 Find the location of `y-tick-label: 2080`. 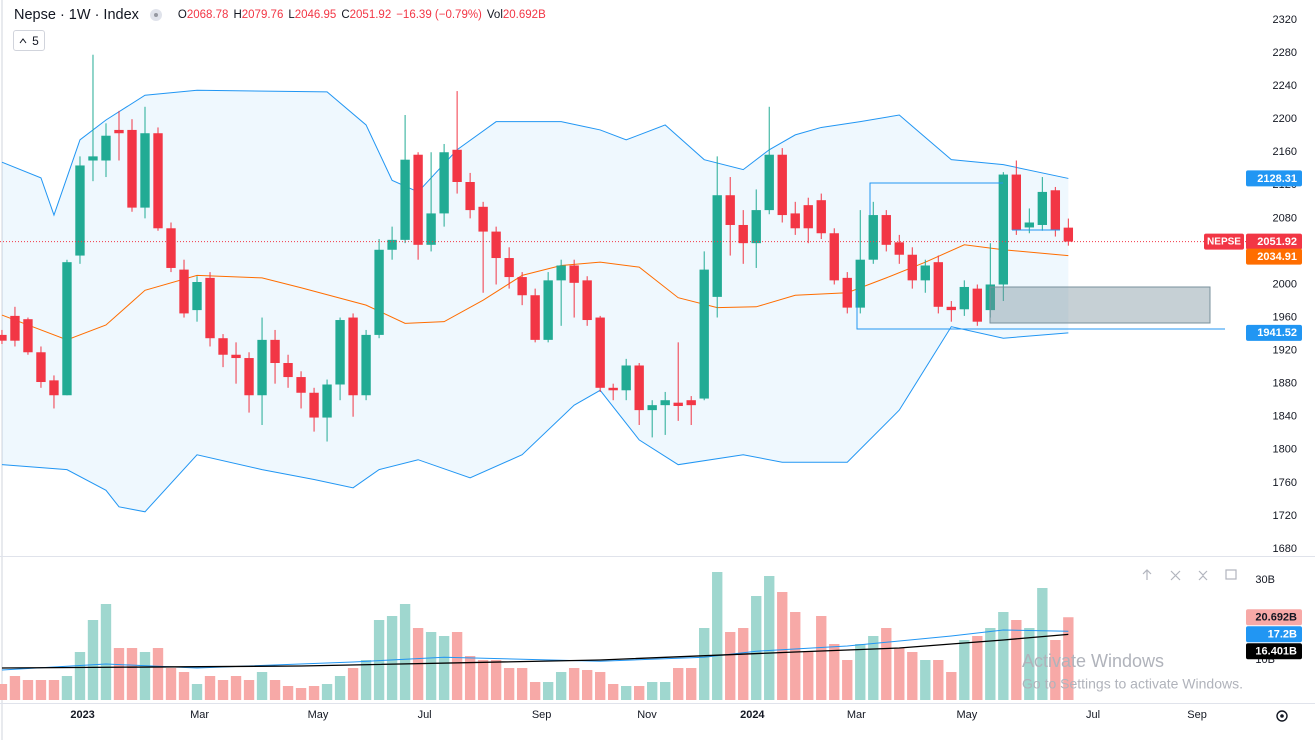

y-tick-label: 2080 is located at coordinates (1285, 218).